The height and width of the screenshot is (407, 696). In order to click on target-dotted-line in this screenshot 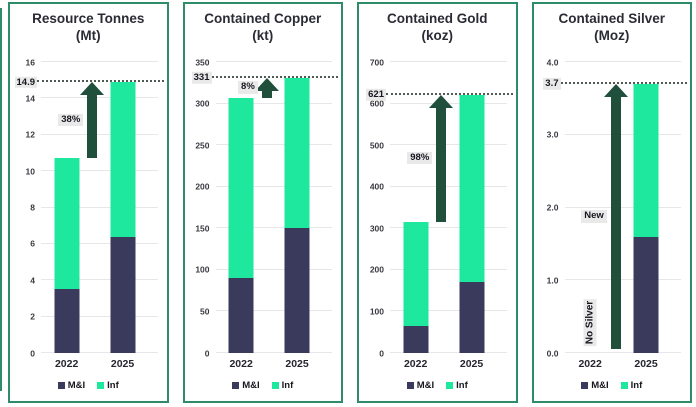, I will do `click(274, 76)`.